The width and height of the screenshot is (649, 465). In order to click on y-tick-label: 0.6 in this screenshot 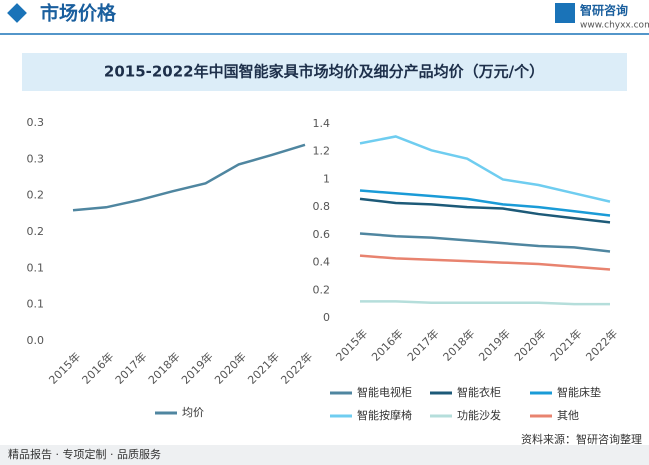, I will do `click(322, 234)`.